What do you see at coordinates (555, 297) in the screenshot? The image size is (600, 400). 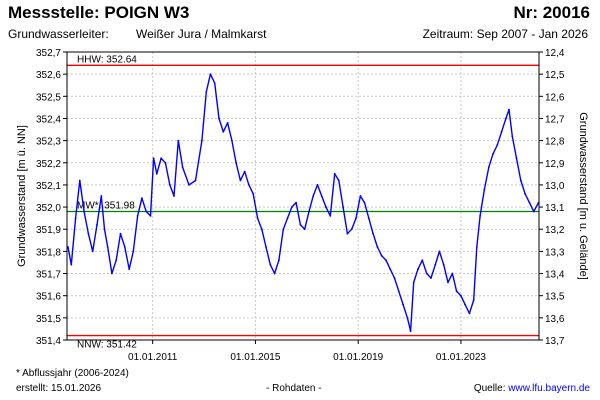 I see `y2-tick-label: 13,5` at bounding box center [555, 297].